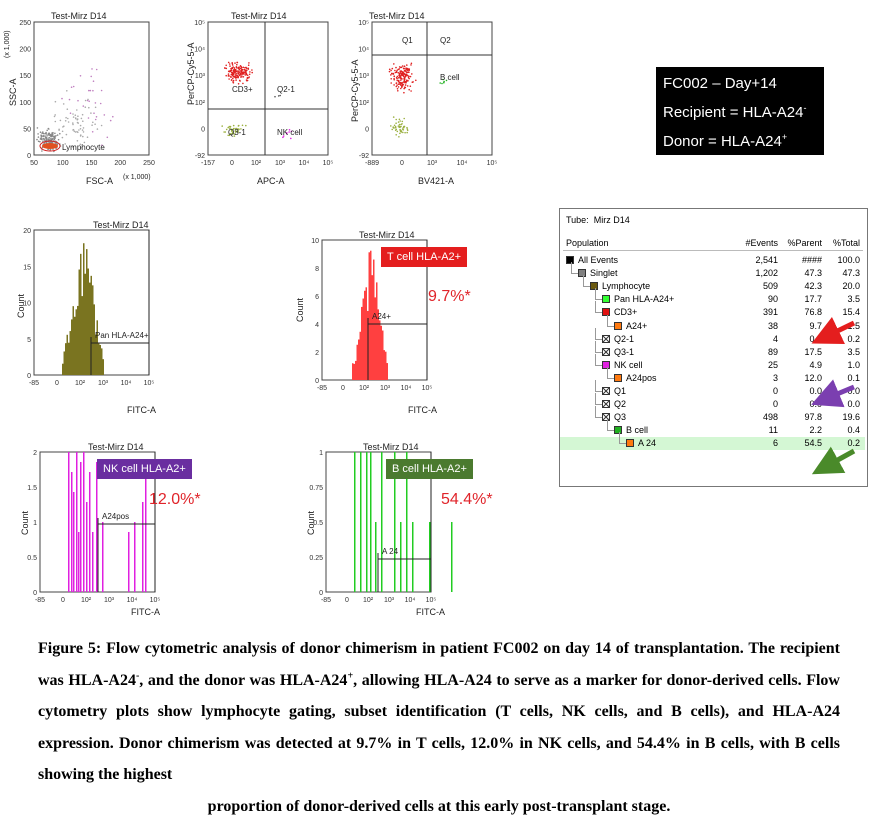 This screenshot has width=877, height=837. What do you see at coordinates (626, 286) in the screenshot?
I see `population-name: Lymphocyte` at bounding box center [626, 286].